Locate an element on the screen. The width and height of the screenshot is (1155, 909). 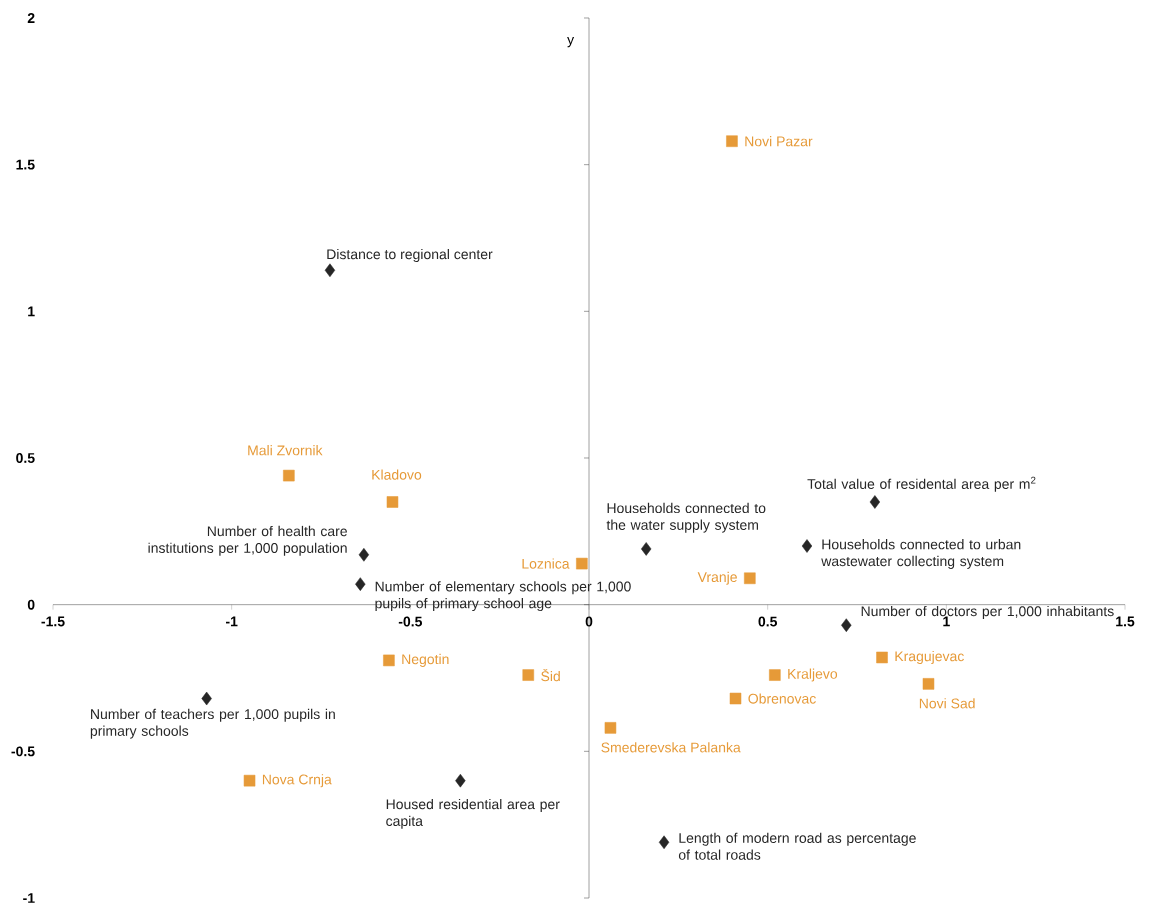
annotation: Vranje is located at coordinates (717, 578).